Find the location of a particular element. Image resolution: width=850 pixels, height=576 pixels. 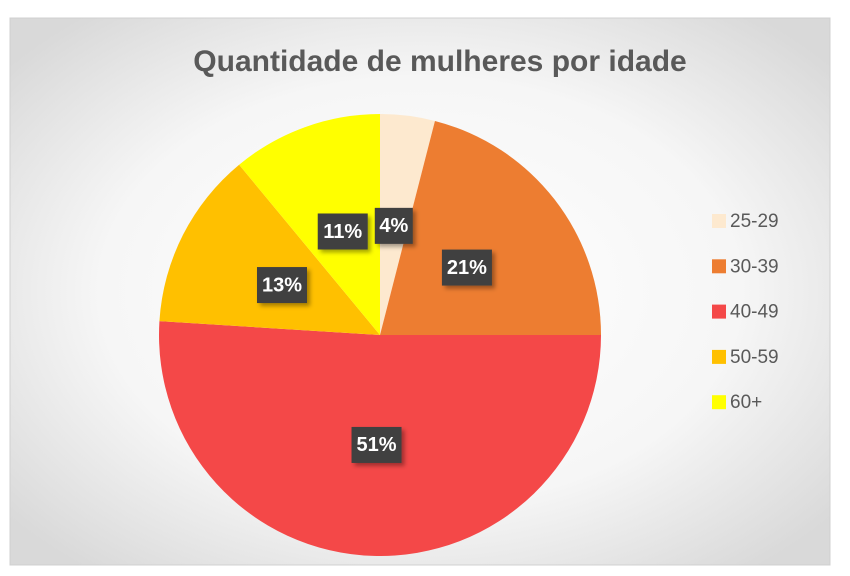

data-label: 11% is located at coordinates (342, 232).